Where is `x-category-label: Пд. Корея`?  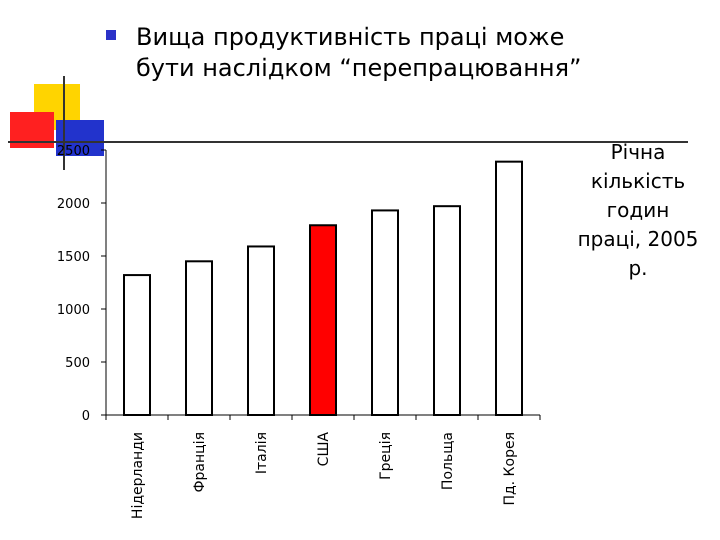 x-category-label: Пд. Корея is located at coordinates (510, 469).